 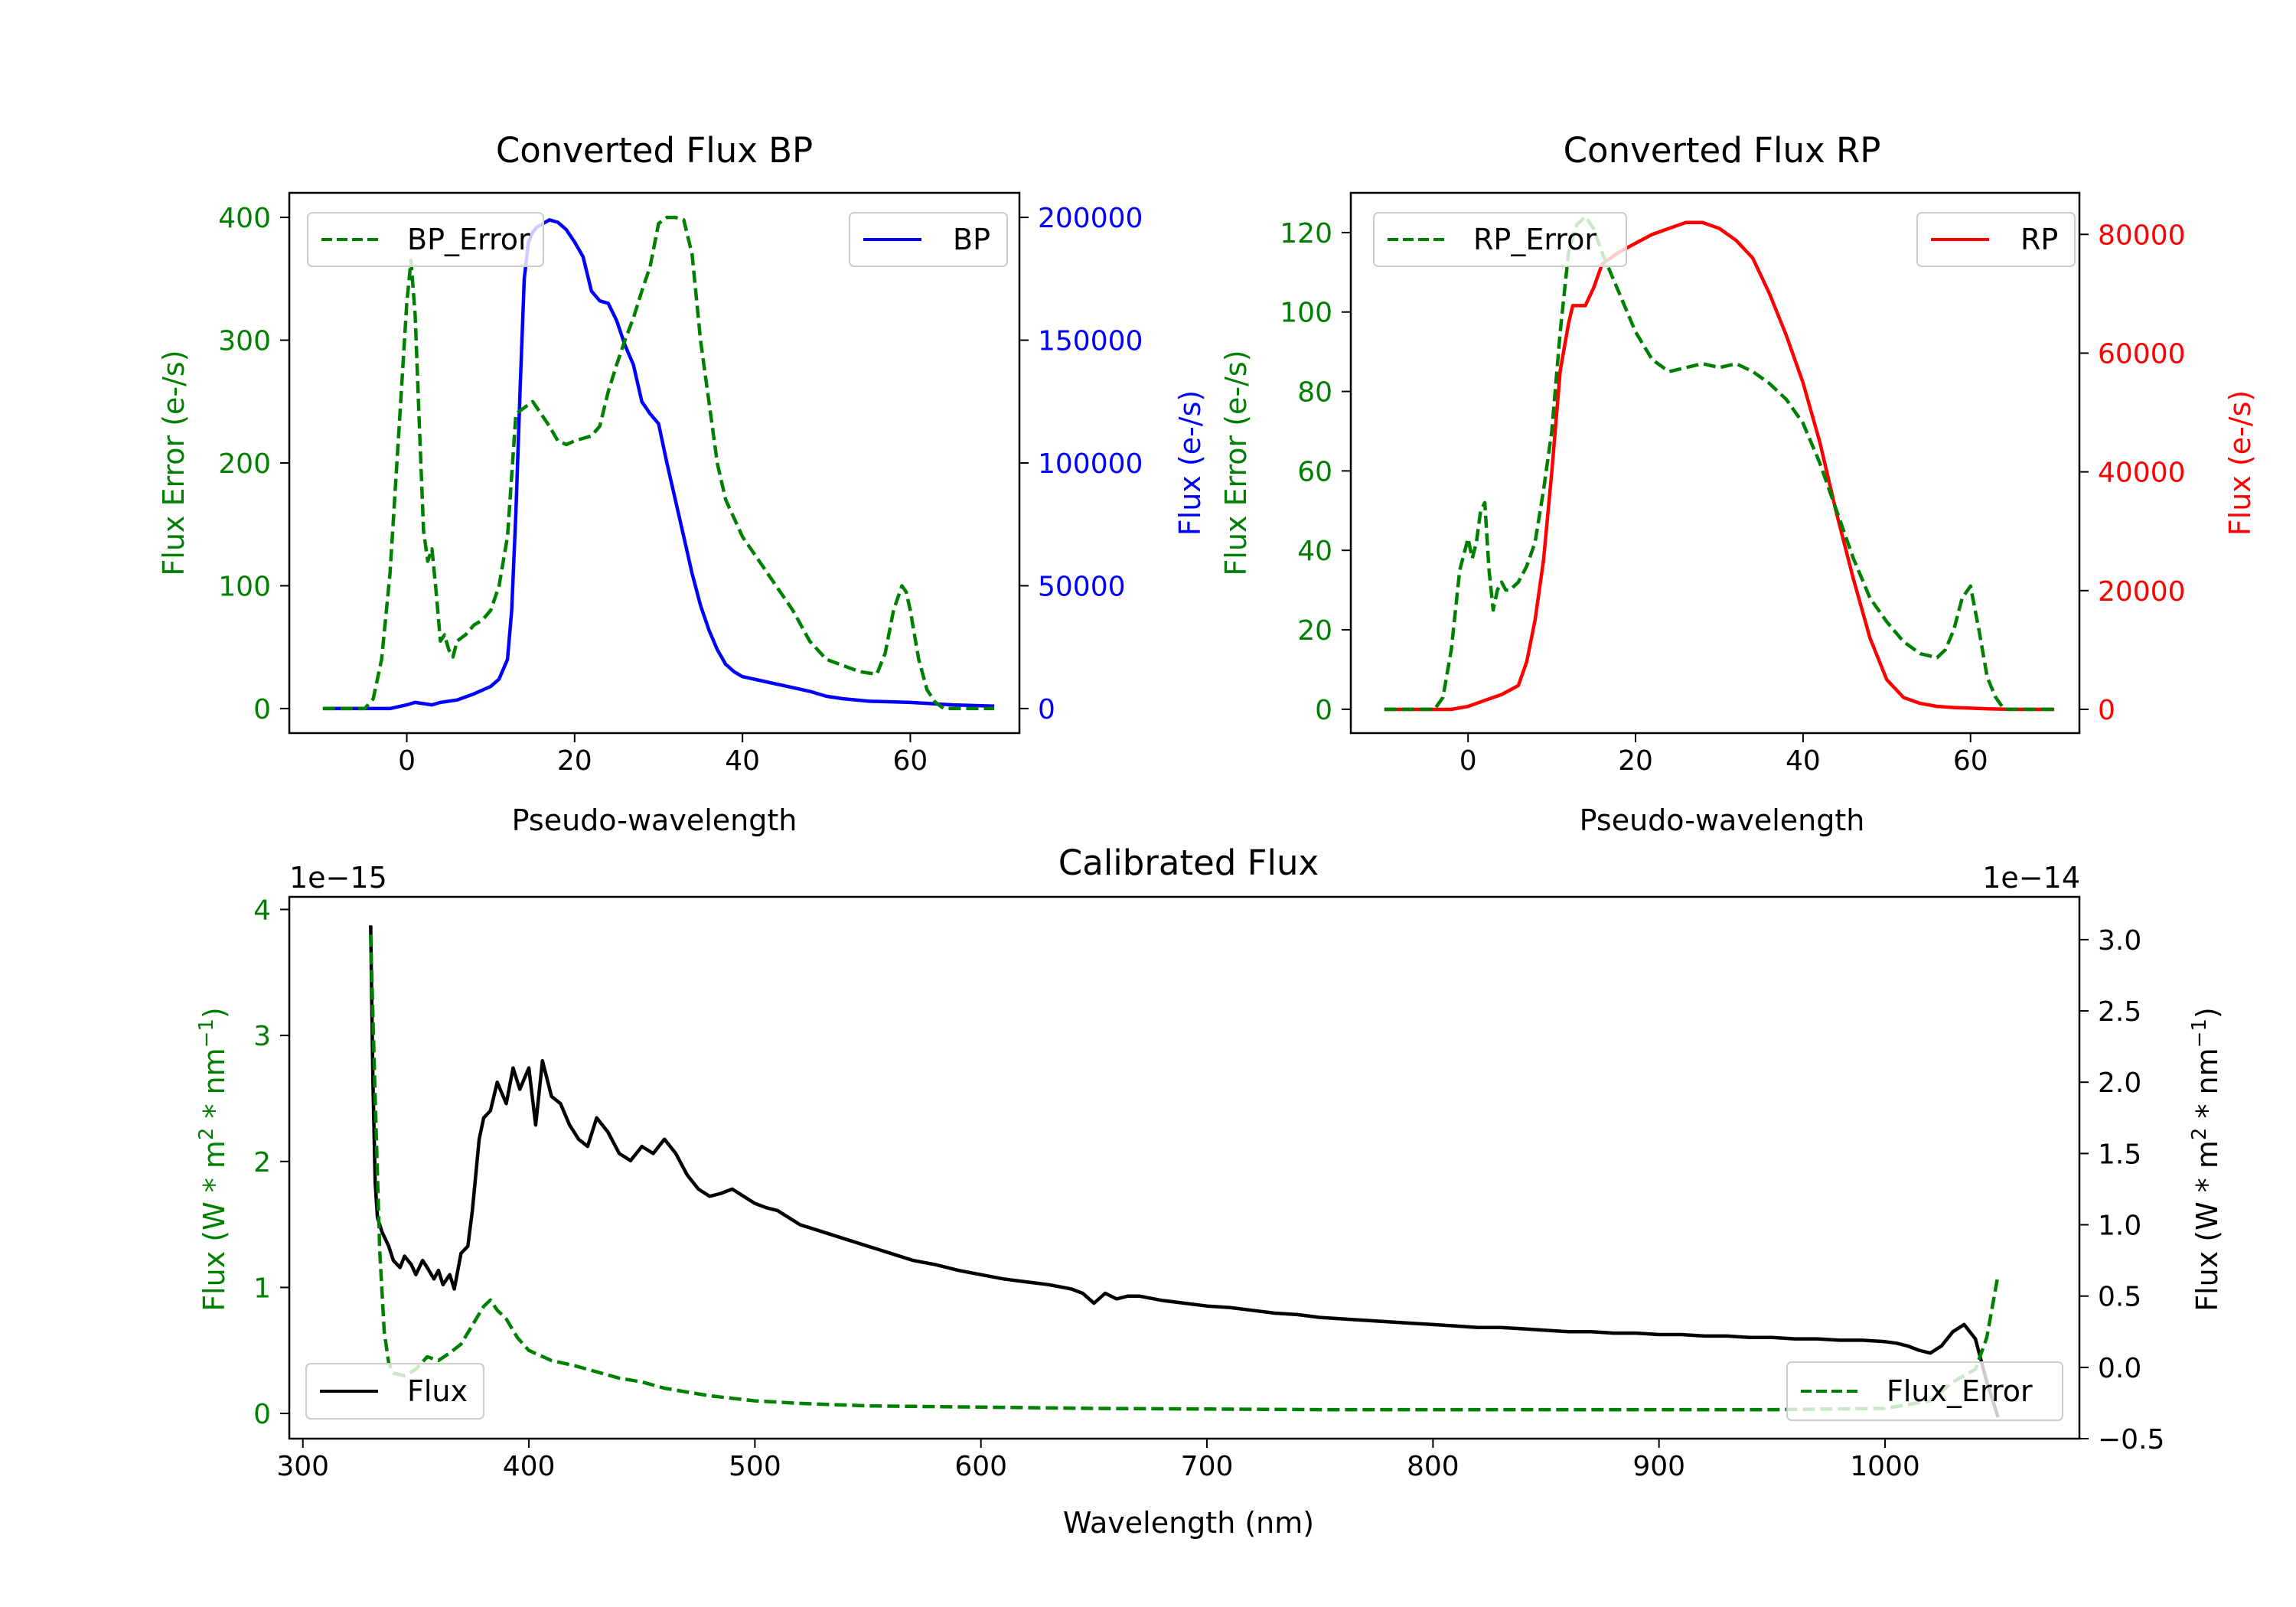 What do you see at coordinates (2131, 1439) in the screenshot?
I see `cal-ytick-right-label: −0.5` at bounding box center [2131, 1439].